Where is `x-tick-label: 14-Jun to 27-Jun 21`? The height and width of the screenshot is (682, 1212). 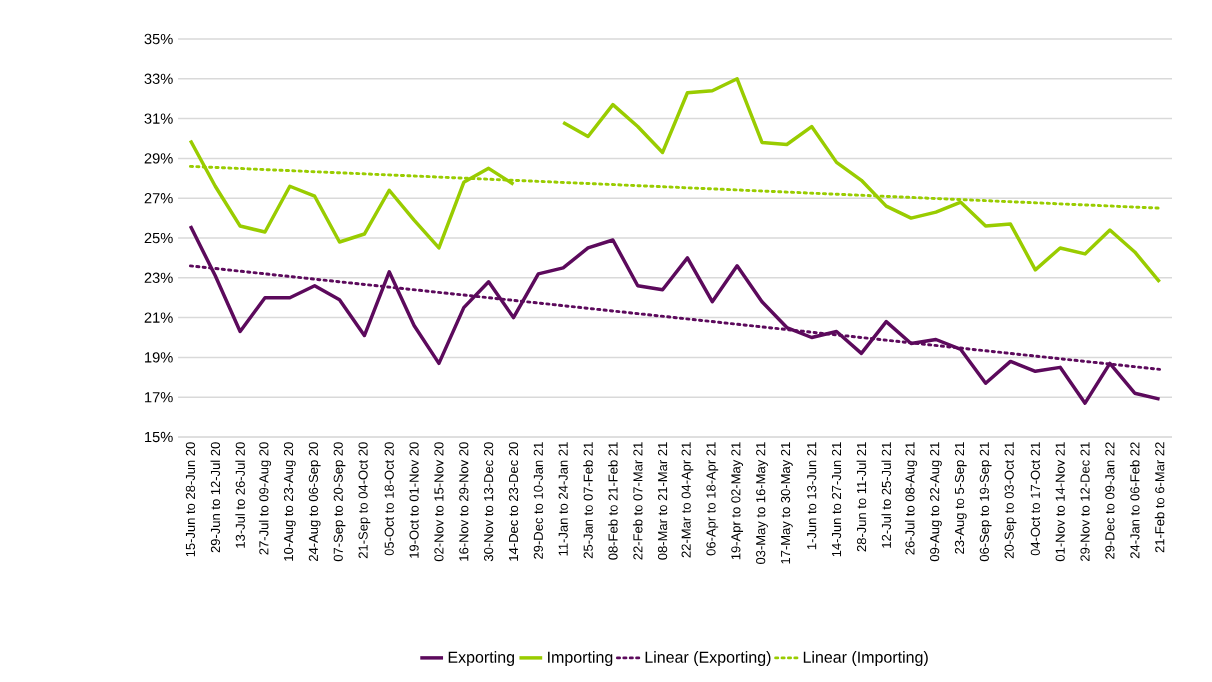 x-tick-label: 14-Jun to 27-Jun 21 is located at coordinates (836, 499).